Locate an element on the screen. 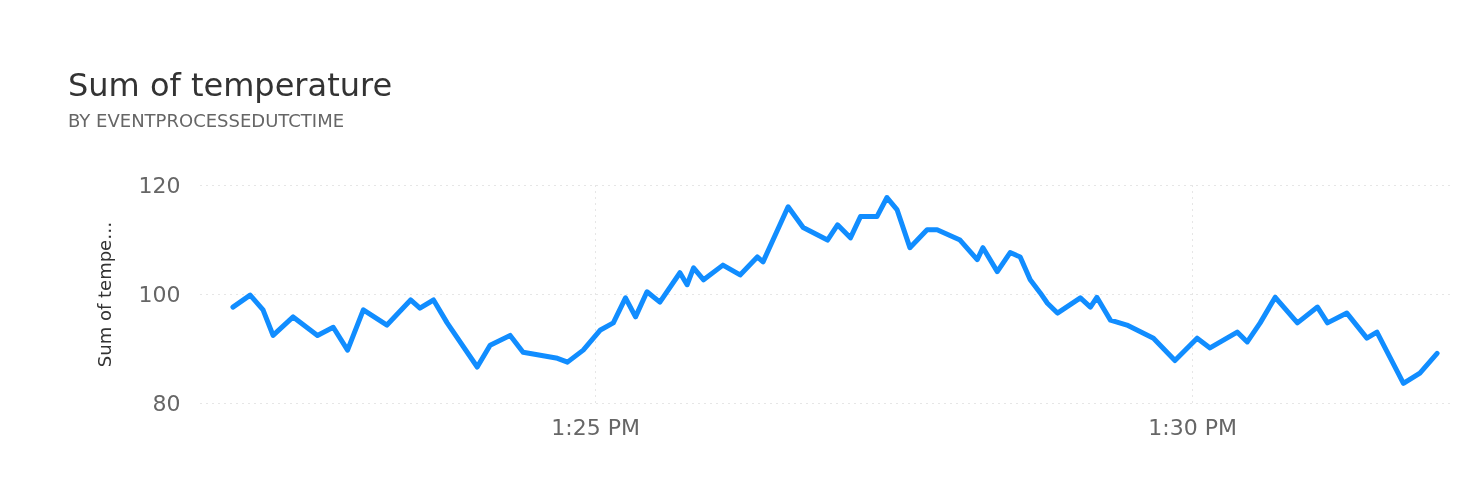 The width and height of the screenshot is (1475, 499). y-tick-label: 120 is located at coordinates (159, 185).